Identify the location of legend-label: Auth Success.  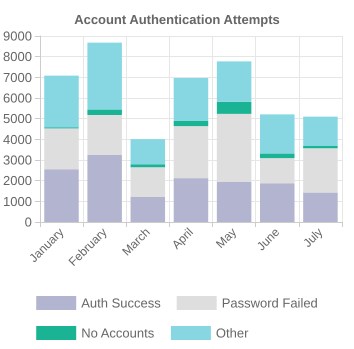
(121, 303).